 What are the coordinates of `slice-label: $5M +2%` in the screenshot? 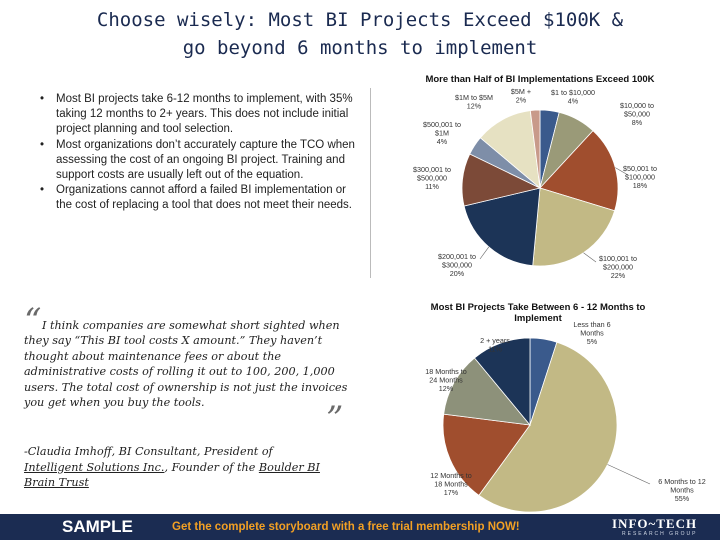 It's located at (521, 96).